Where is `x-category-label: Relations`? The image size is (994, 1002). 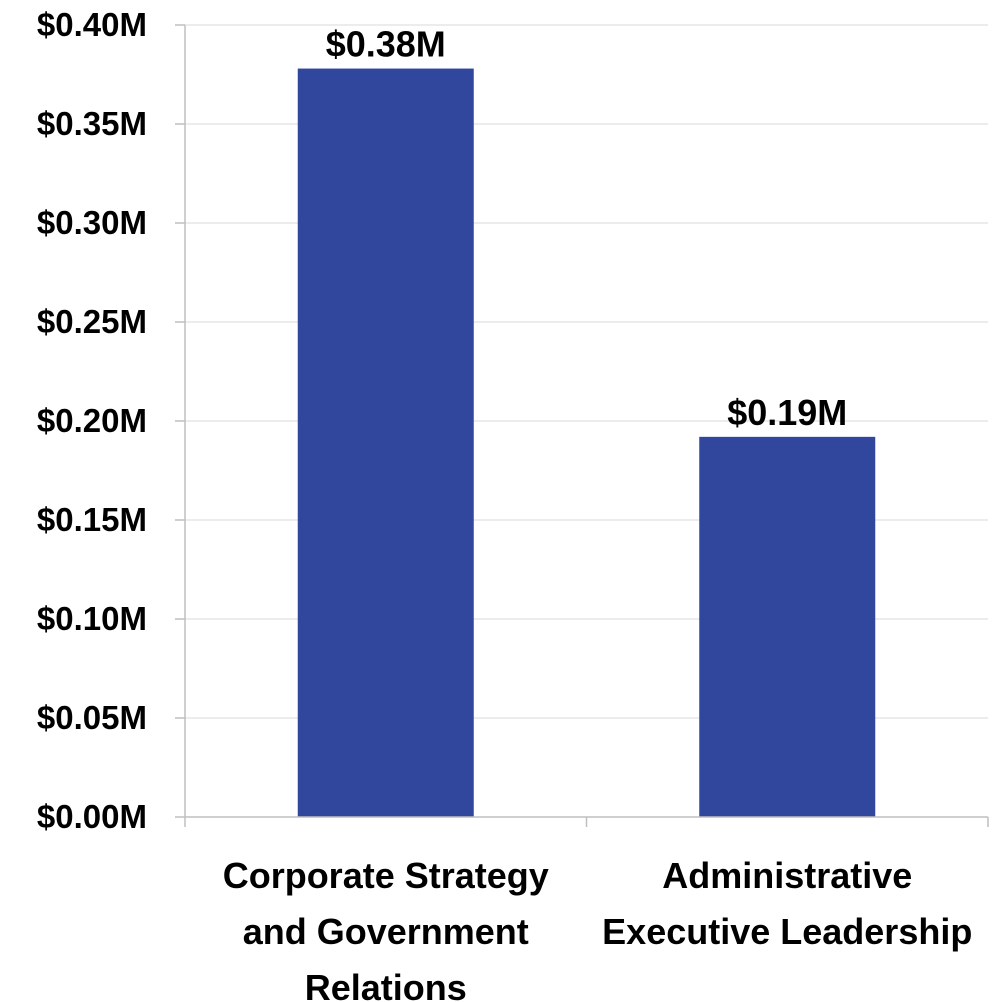 x-category-label: Relations is located at coordinates (386, 984).